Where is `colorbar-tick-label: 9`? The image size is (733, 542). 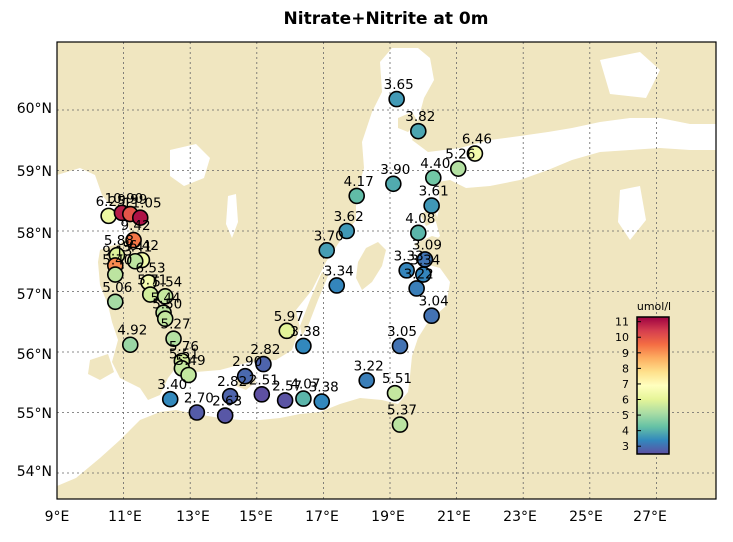 colorbar-tick-label: 9 is located at coordinates (625, 353).